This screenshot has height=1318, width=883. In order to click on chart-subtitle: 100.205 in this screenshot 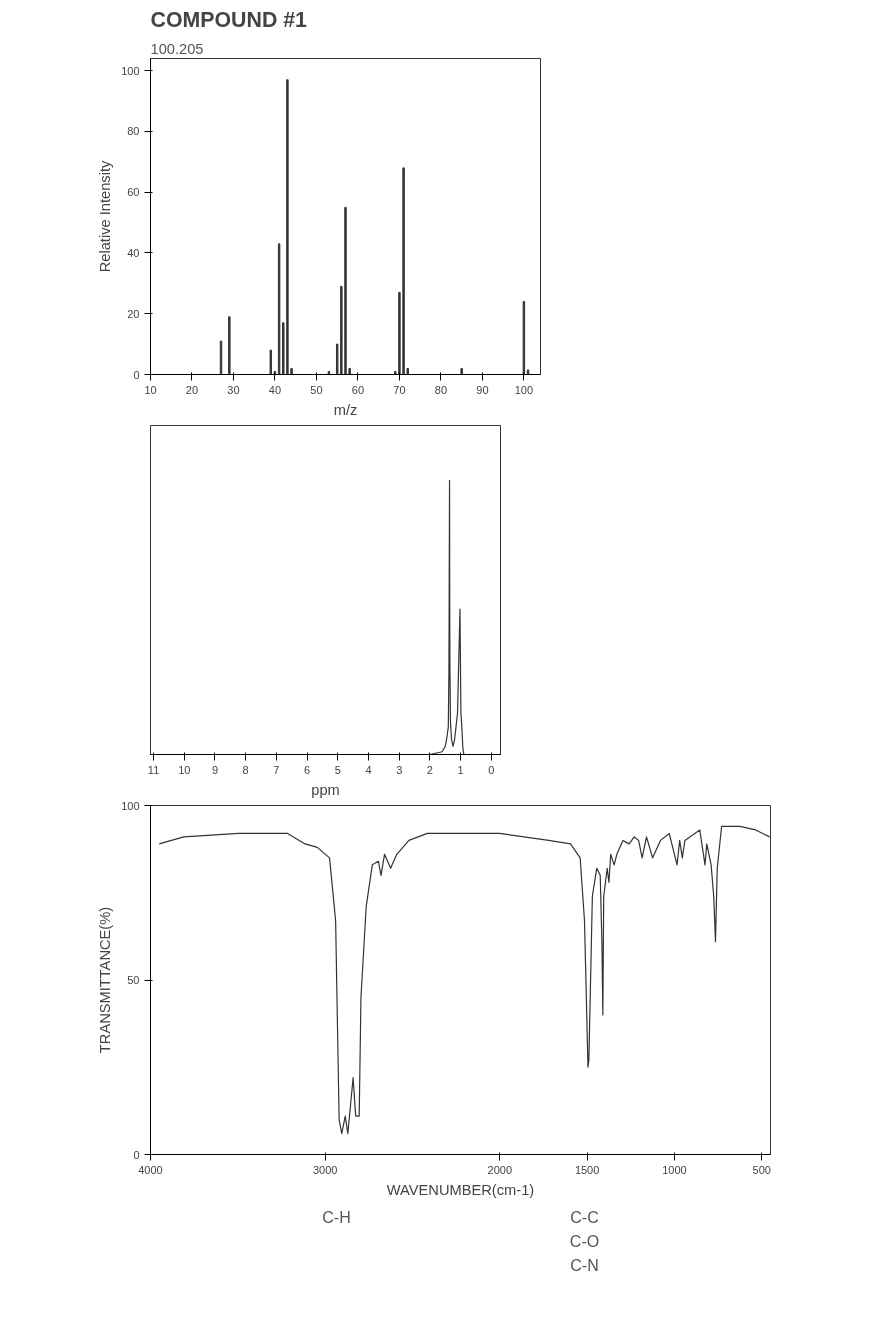, I will do `click(177, 48)`.